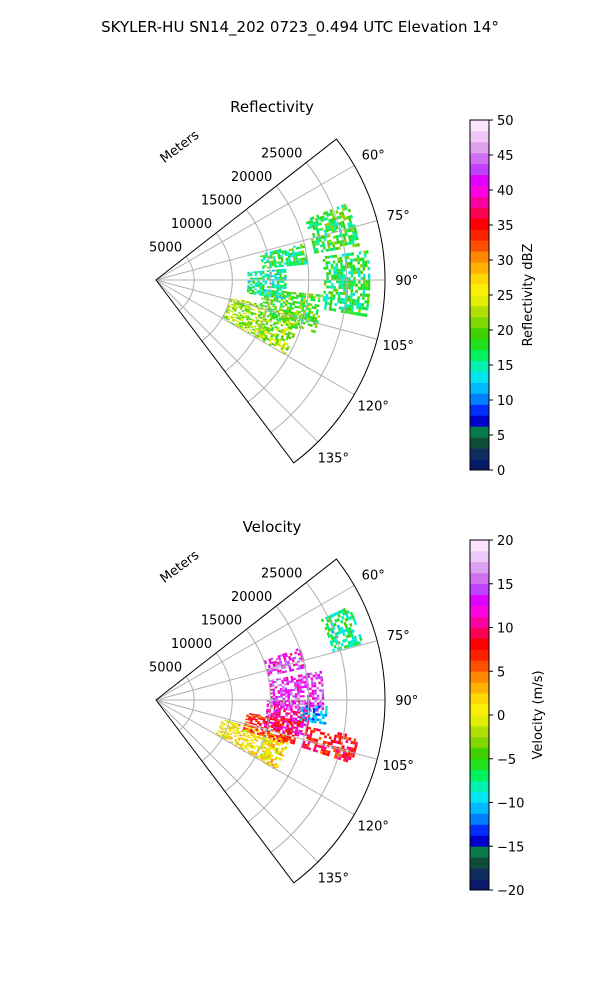 The height and width of the screenshot is (1000, 600). I want to click on velocity-colorbar-tick-label: −10, so click(510, 804).